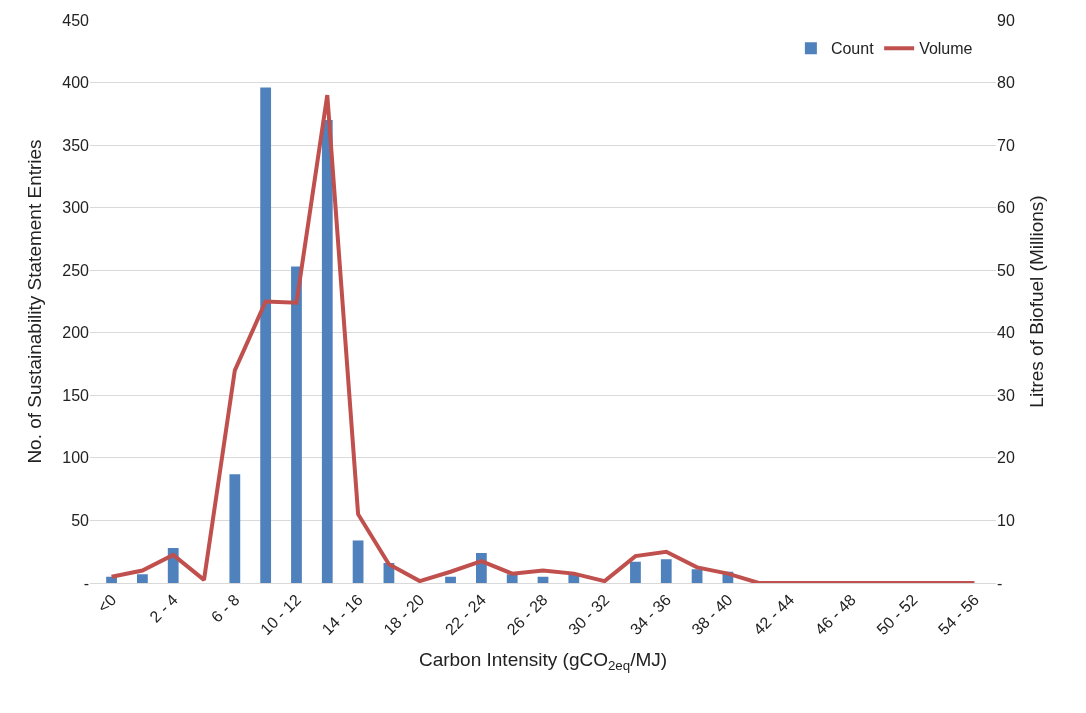 The height and width of the screenshot is (713, 1086). What do you see at coordinates (80, 521) in the screenshot?
I see `y-tick-label: 50` at bounding box center [80, 521].